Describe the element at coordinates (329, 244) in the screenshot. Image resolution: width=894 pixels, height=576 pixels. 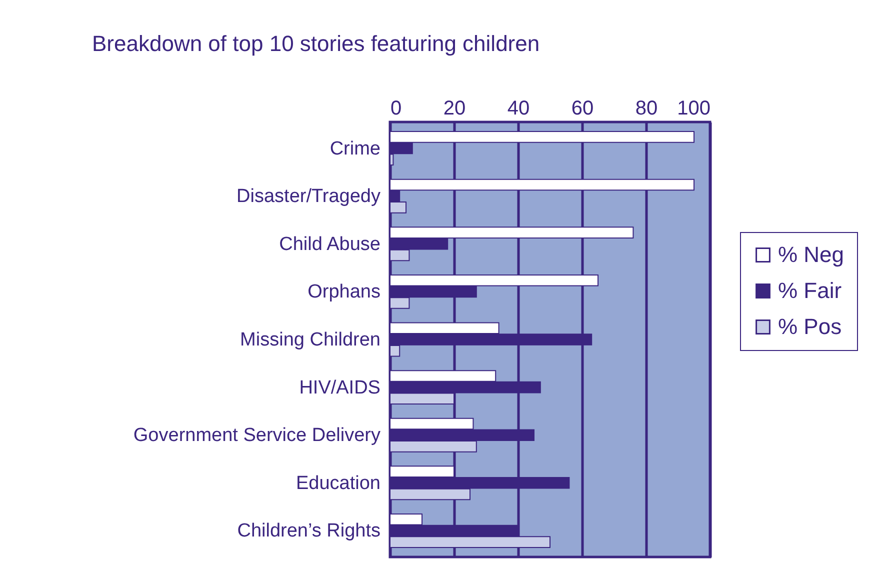
I see `y-tick-label: Child Abuse` at that location.